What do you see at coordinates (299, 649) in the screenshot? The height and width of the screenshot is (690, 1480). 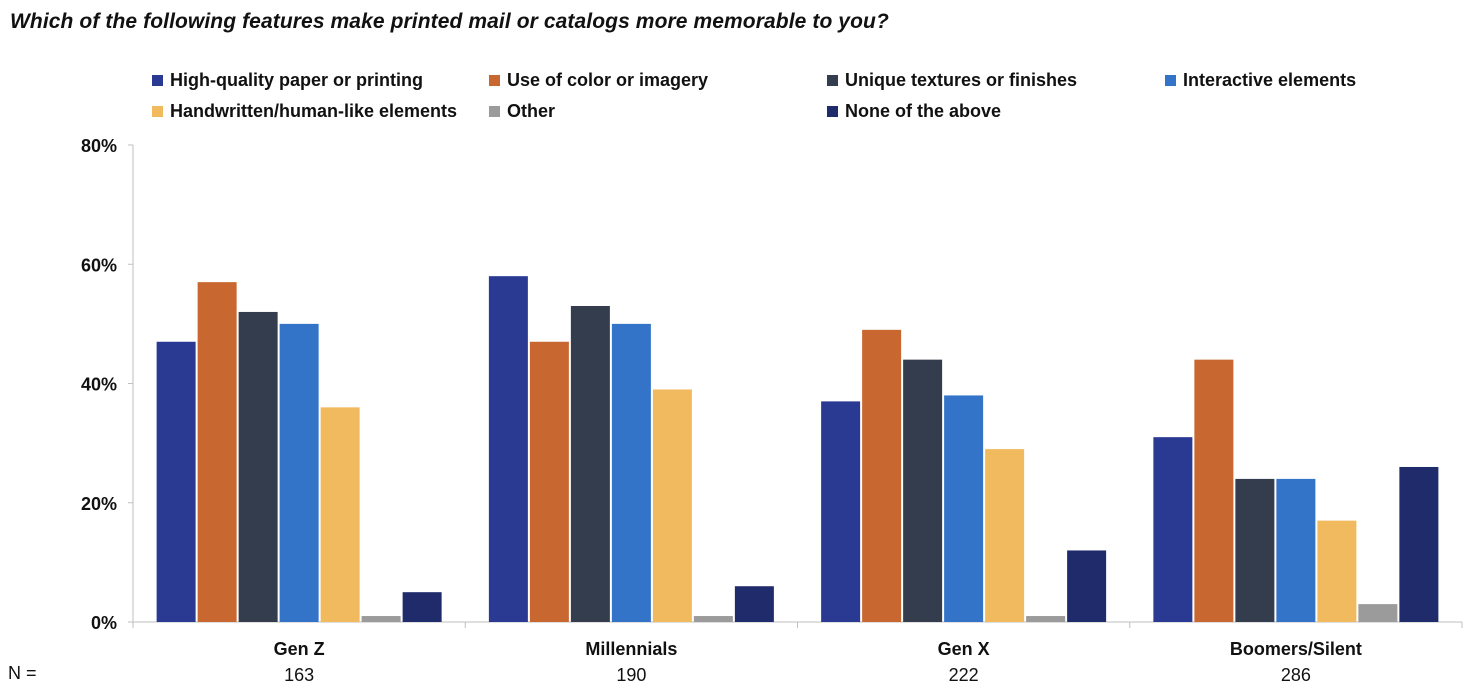 I see `x-category-label: Gen Z` at bounding box center [299, 649].